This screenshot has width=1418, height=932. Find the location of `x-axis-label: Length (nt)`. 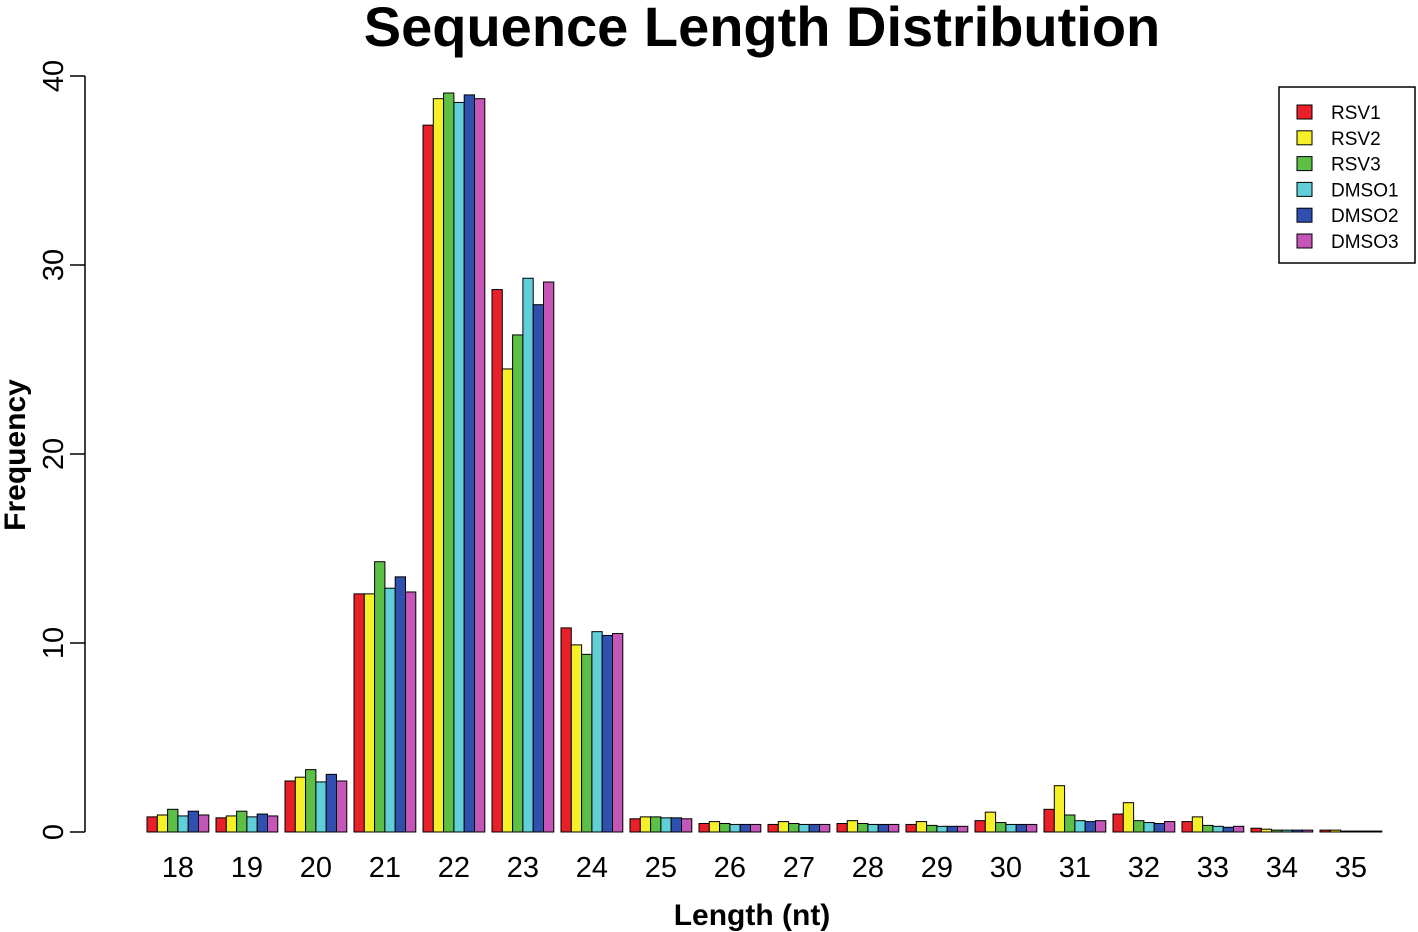

x-axis-label: Length (nt) is located at coordinates (752, 915).